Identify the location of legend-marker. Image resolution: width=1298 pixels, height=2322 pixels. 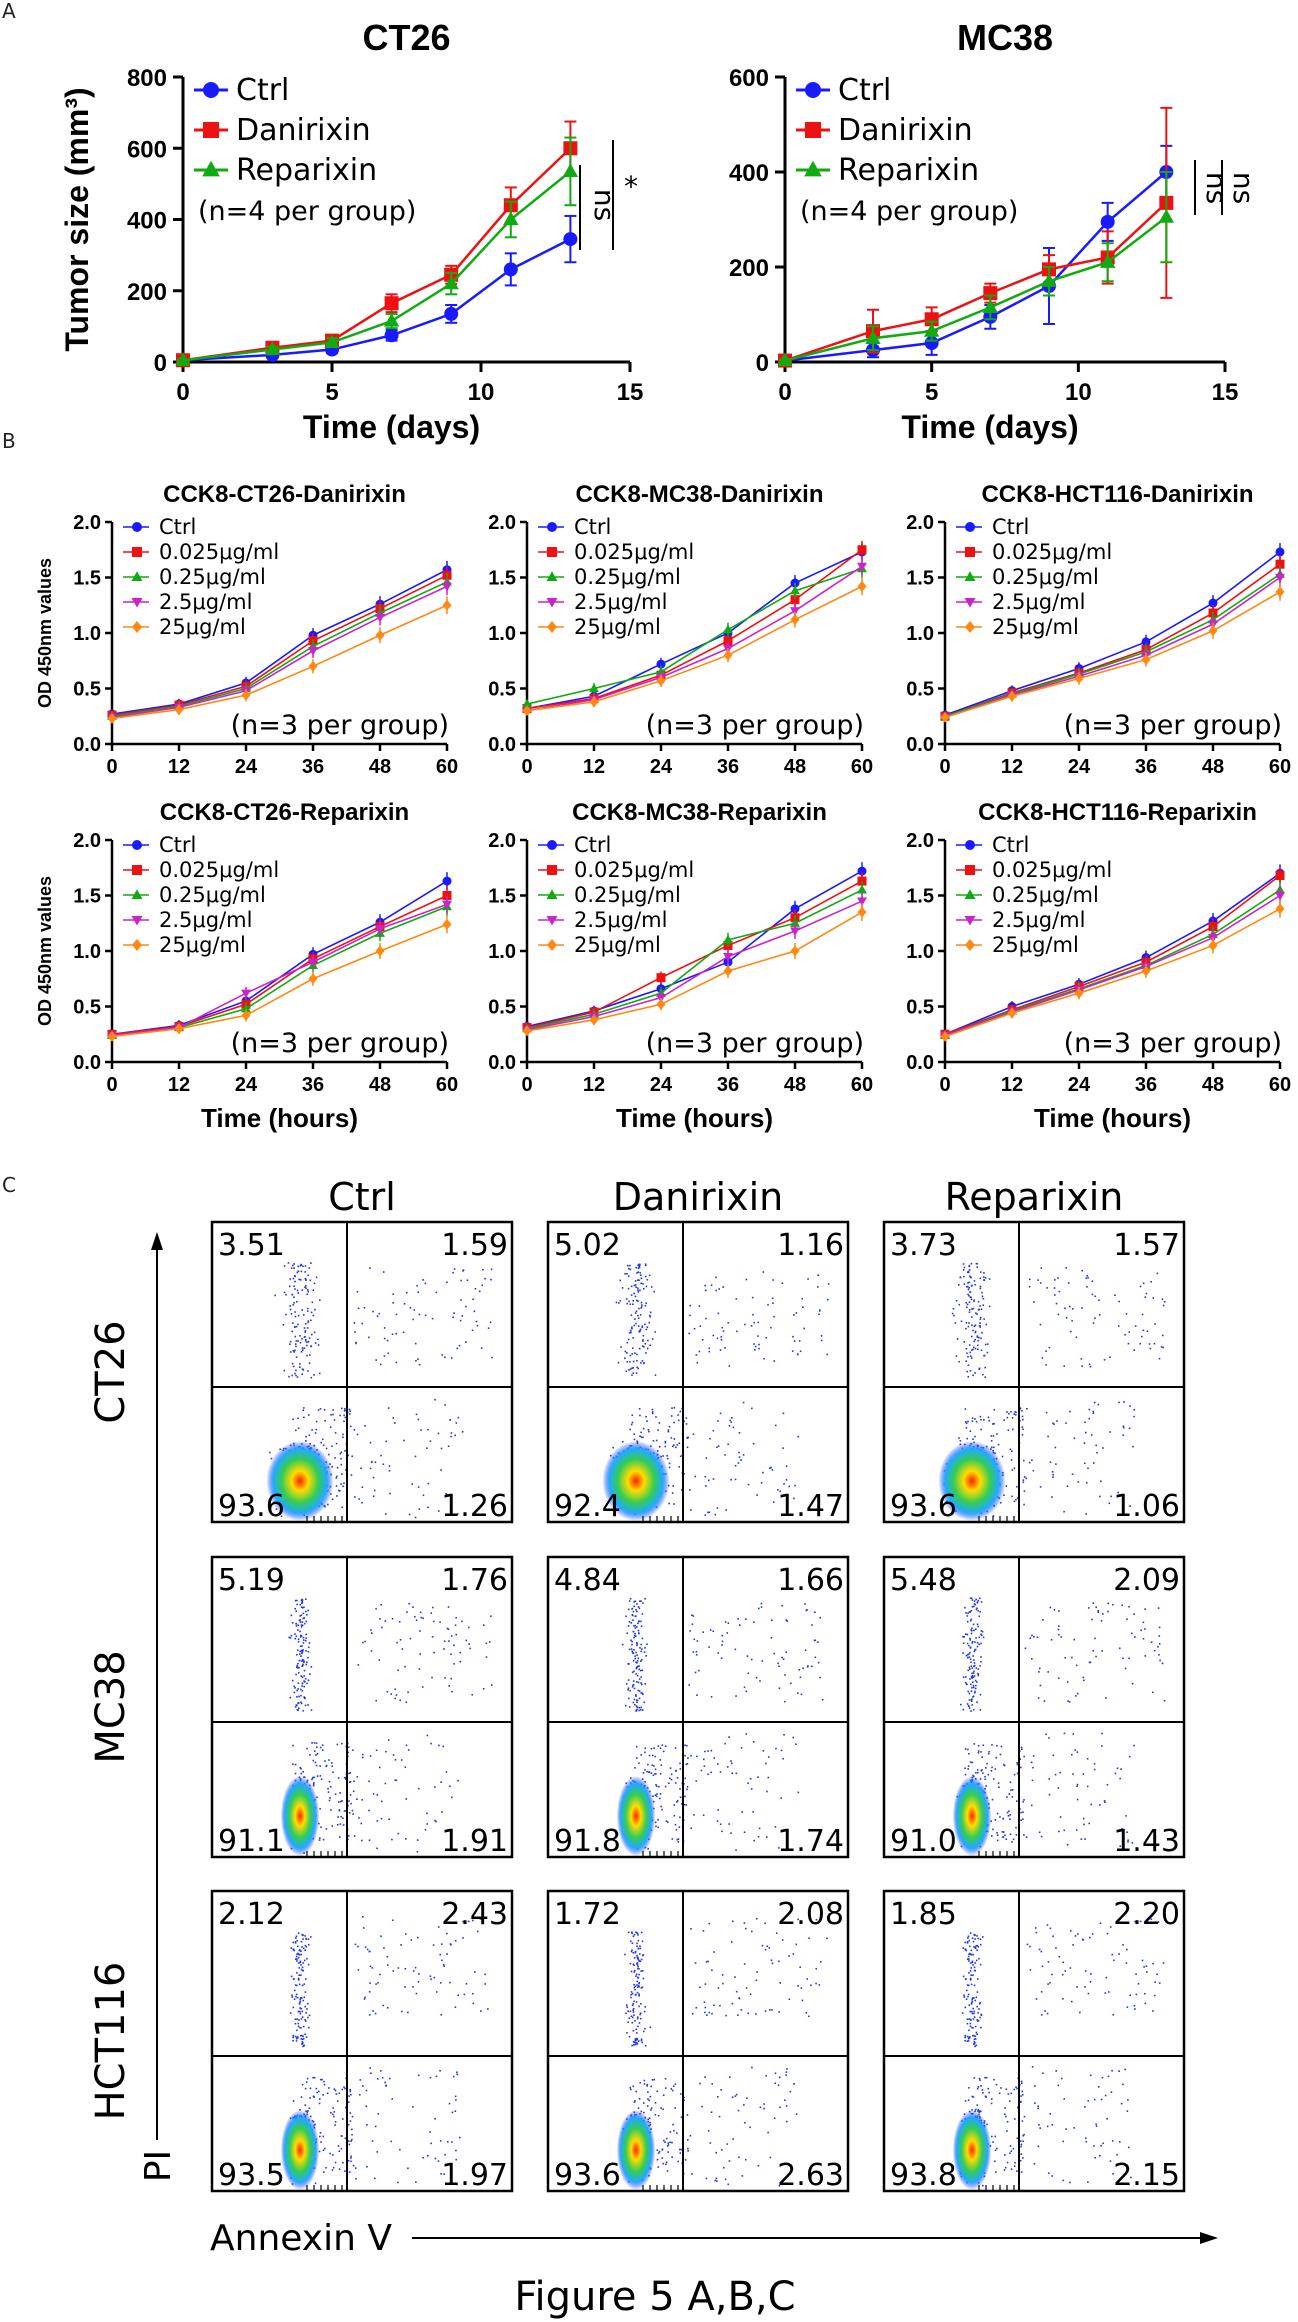
(137, 921).